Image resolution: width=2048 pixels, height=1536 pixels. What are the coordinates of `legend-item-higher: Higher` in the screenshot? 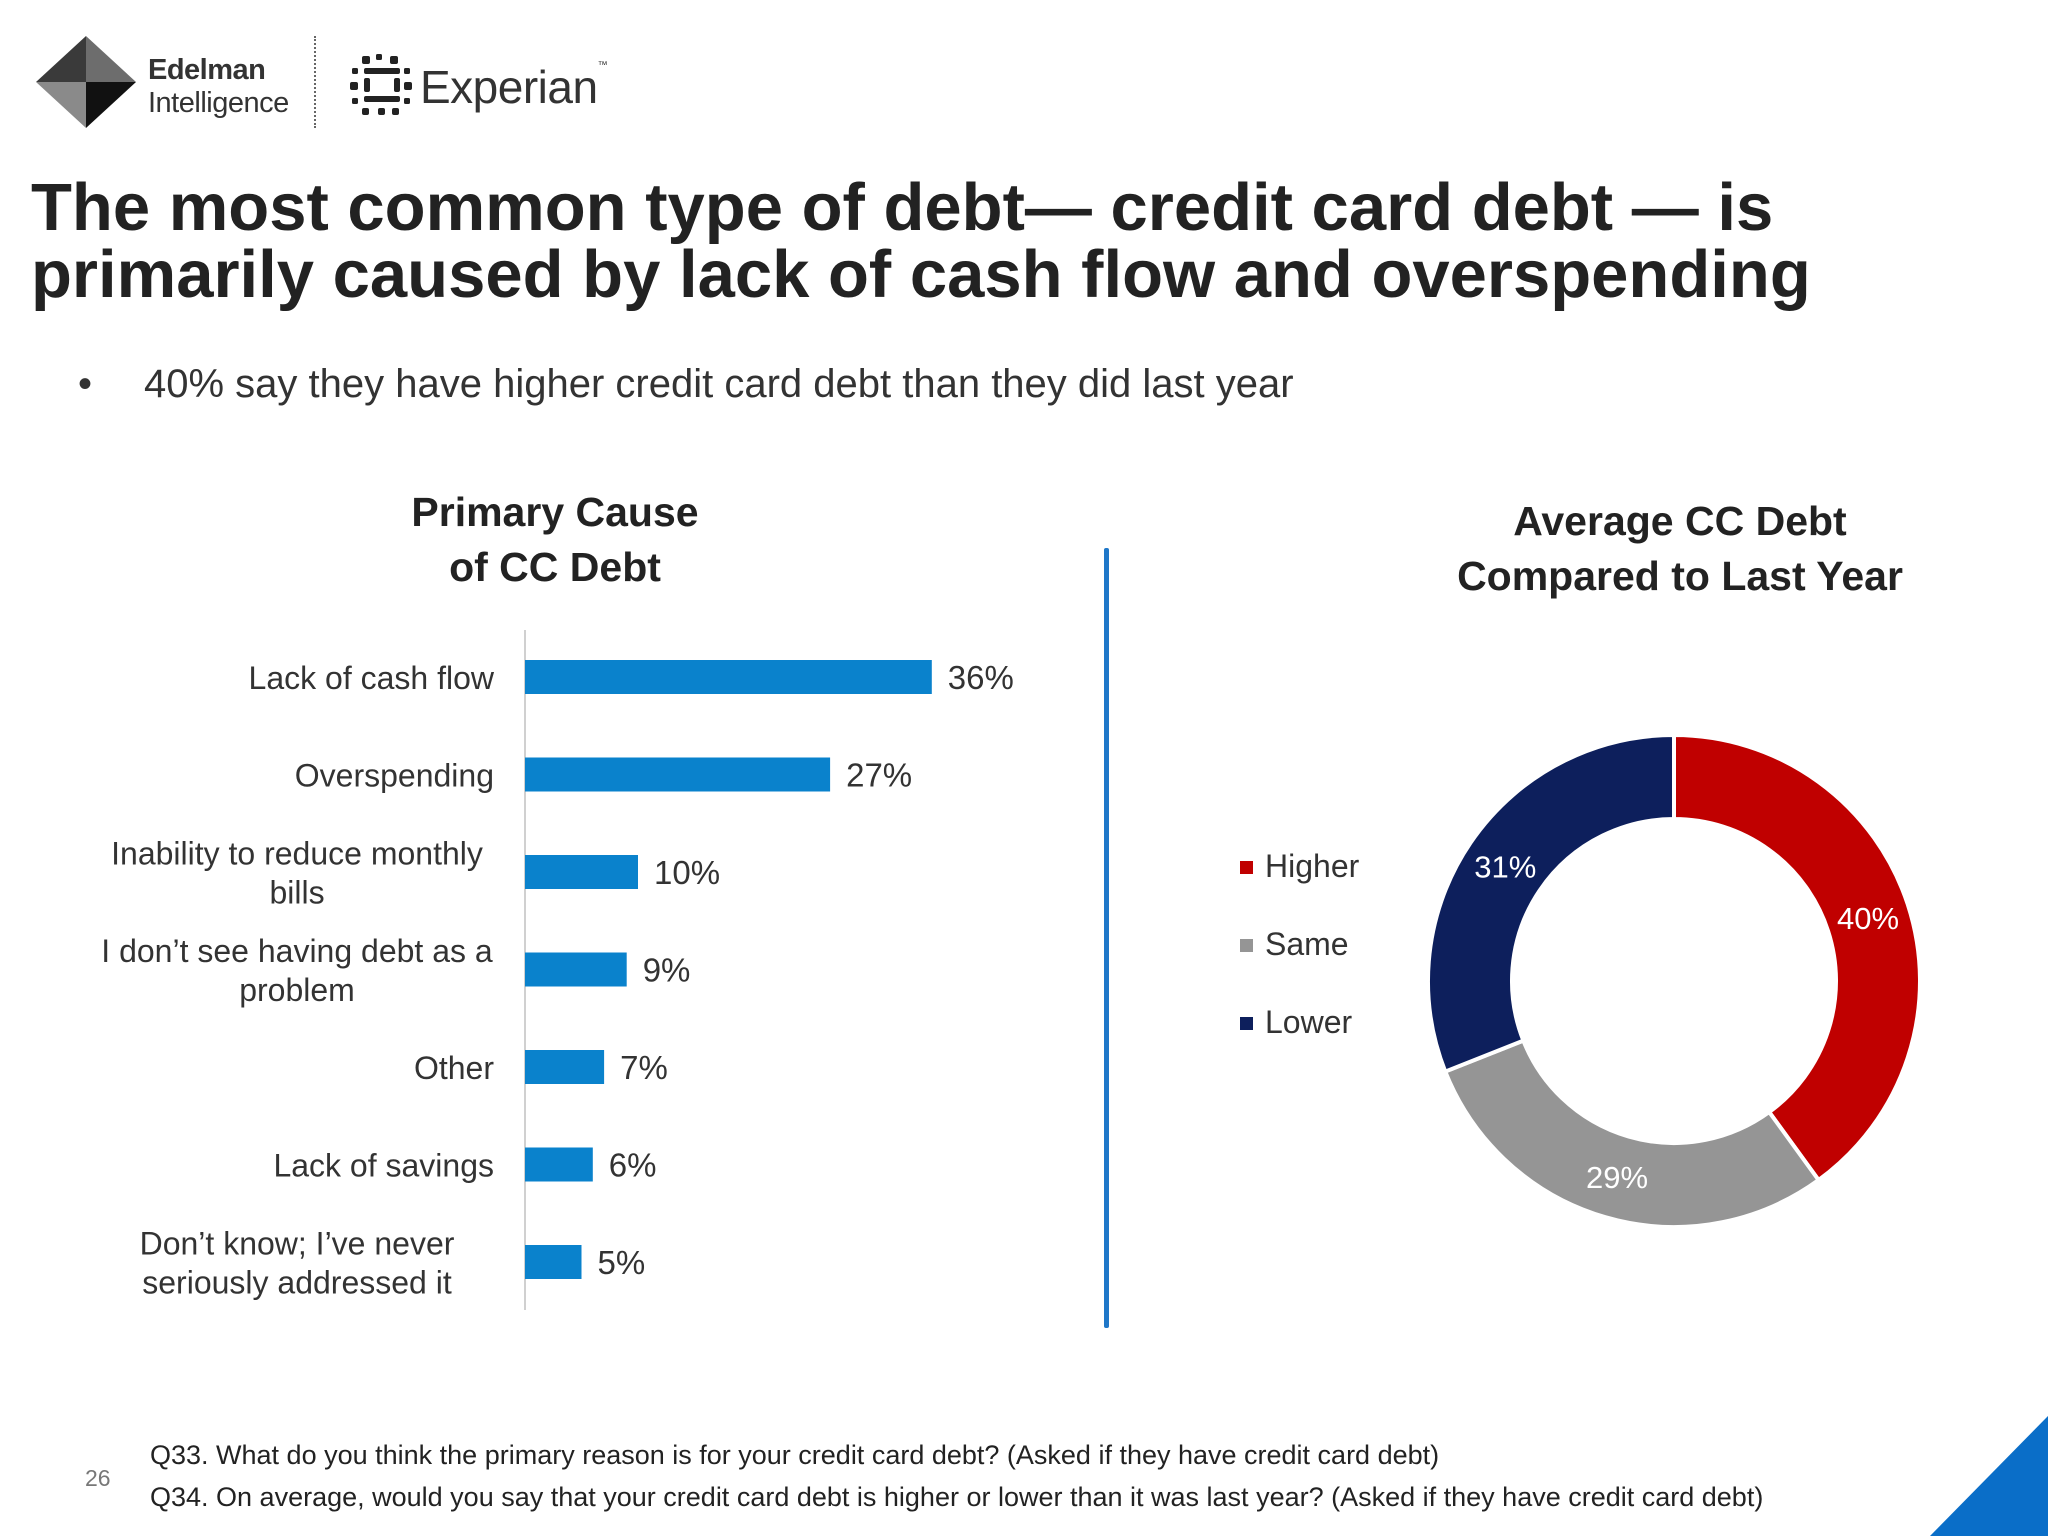 It's located at (1299, 866).